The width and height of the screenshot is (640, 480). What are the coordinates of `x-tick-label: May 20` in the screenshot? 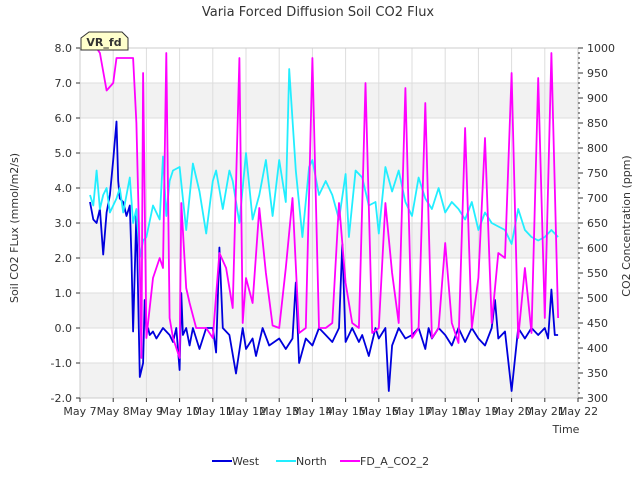 It's located at (511, 411).